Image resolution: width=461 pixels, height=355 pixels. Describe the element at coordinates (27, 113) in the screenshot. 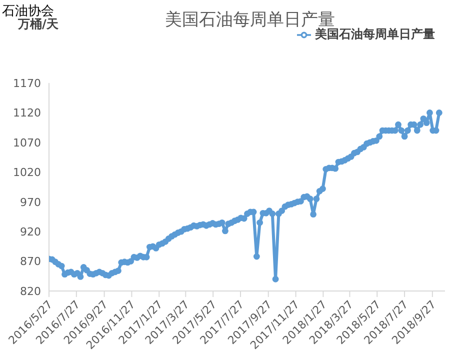

I see `y-tick-label: 1120` at that location.